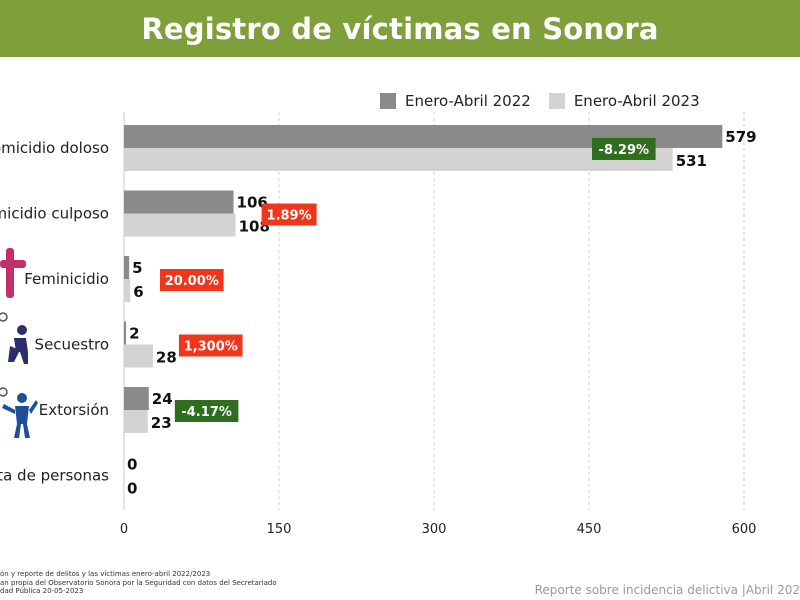 The width and height of the screenshot is (800, 600). I want to click on category-label: micidio culposo, so click(54, 214).